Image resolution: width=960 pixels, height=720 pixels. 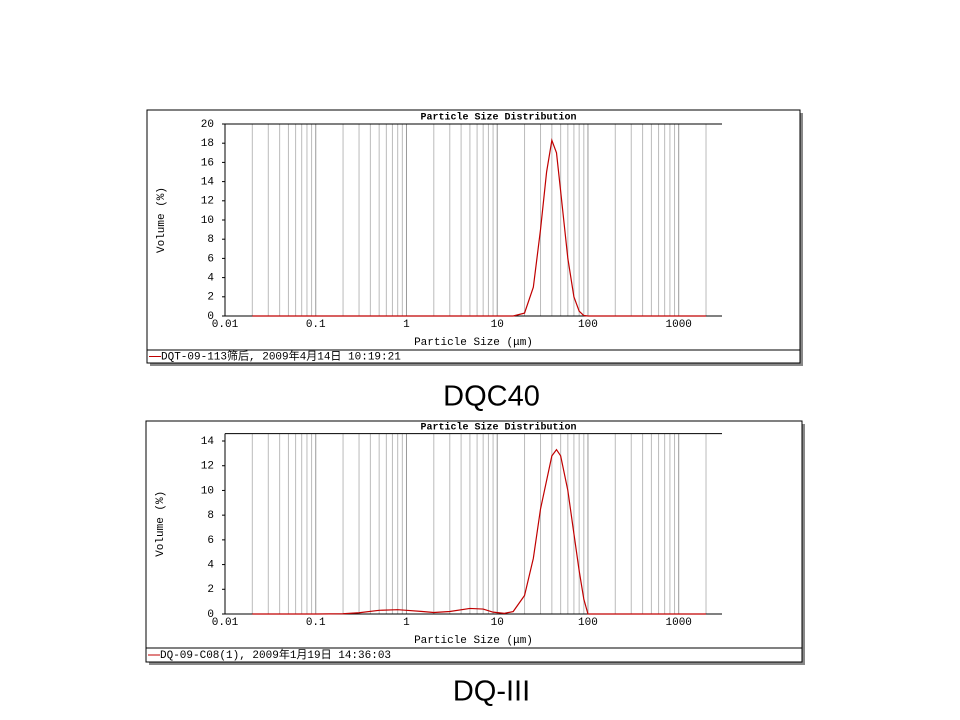 What do you see at coordinates (207, 163) in the screenshot?
I see `y-tick-label: 16` at bounding box center [207, 163].